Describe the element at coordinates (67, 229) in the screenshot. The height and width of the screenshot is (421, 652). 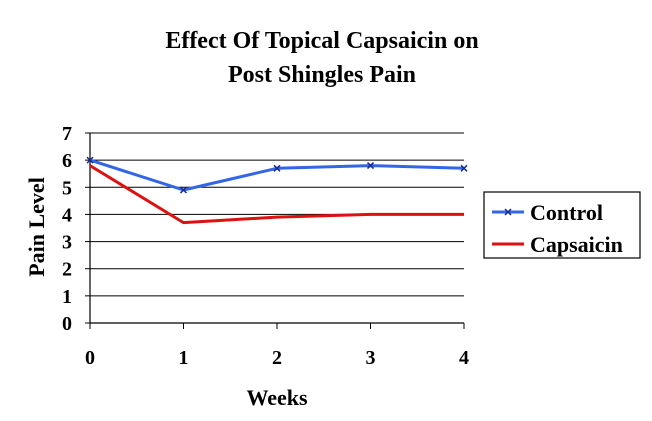
I see `y-tick-labels: 0 1 2 3 4 5 6 7` at that location.